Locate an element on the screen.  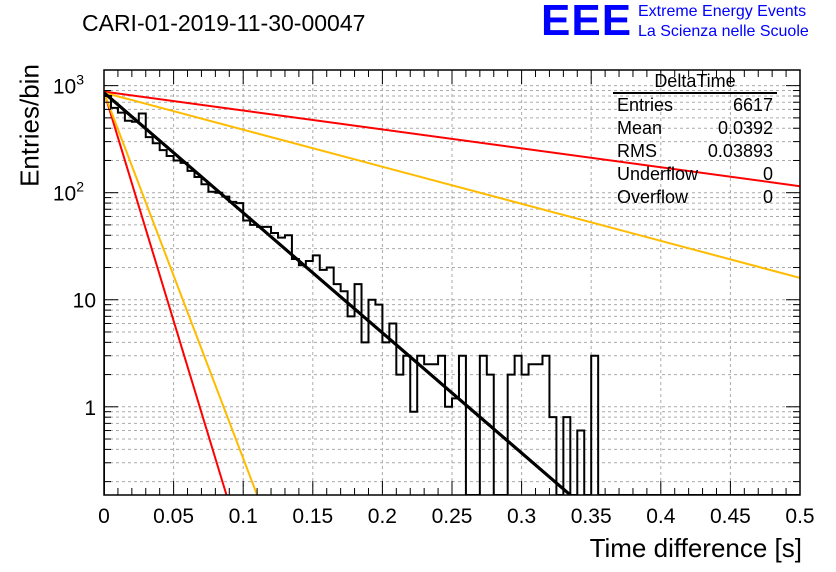
x-tick-label: 0.5 is located at coordinates (799, 516).